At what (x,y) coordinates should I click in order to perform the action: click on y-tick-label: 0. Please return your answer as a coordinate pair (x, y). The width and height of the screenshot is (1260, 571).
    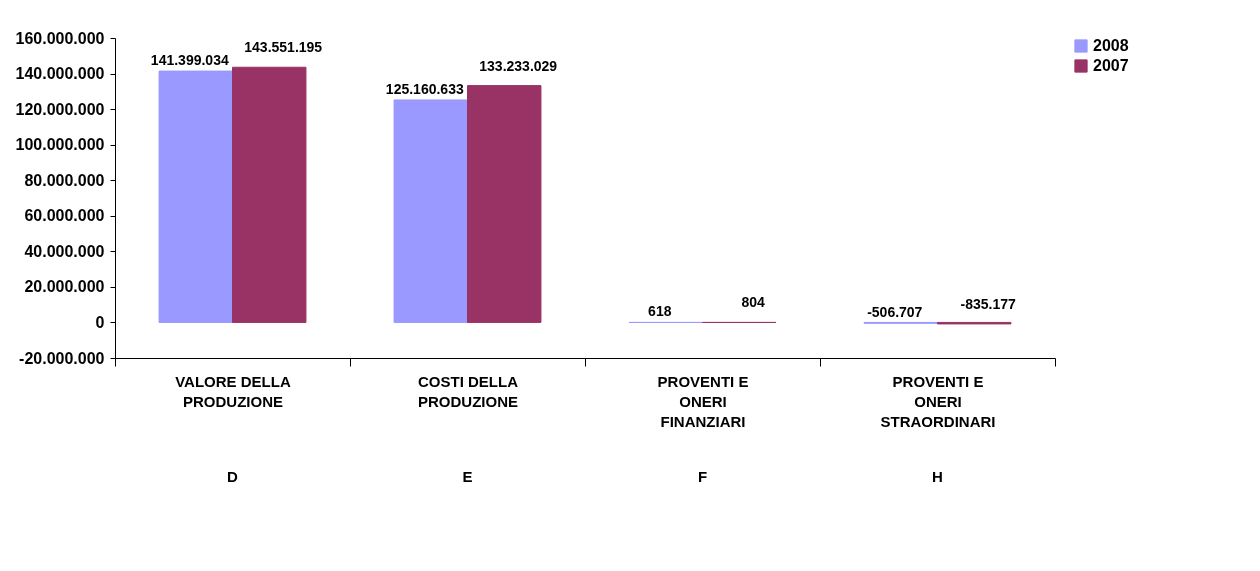
    Looking at the image, I should click on (100, 322).